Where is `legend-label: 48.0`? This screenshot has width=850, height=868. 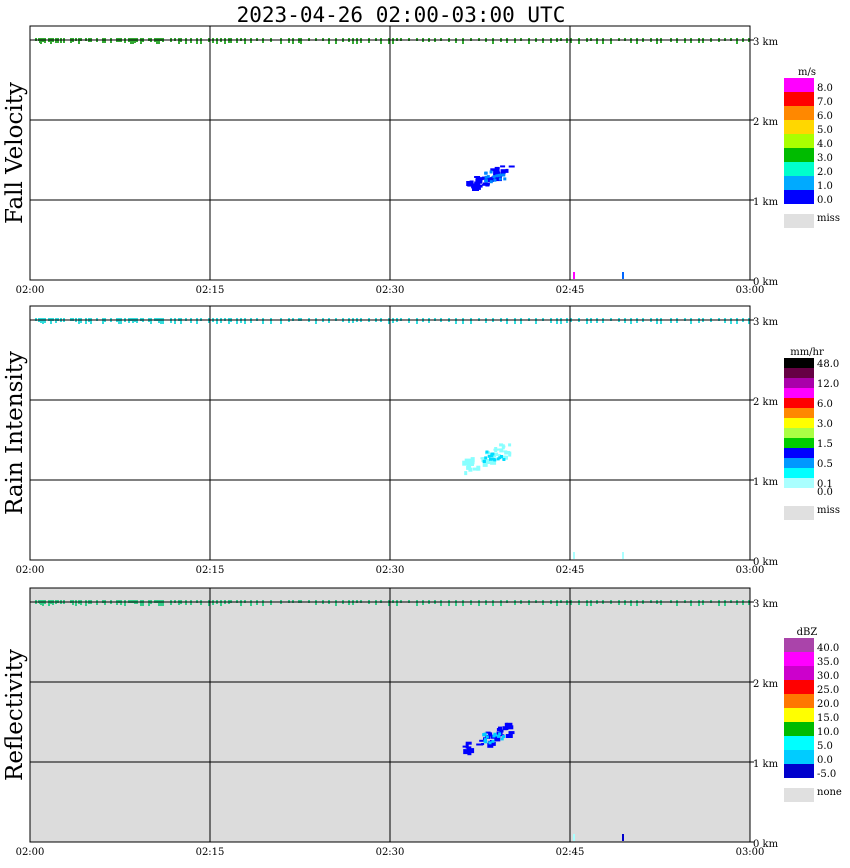 legend-label: 48.0 is located at coordinates (828, 364).